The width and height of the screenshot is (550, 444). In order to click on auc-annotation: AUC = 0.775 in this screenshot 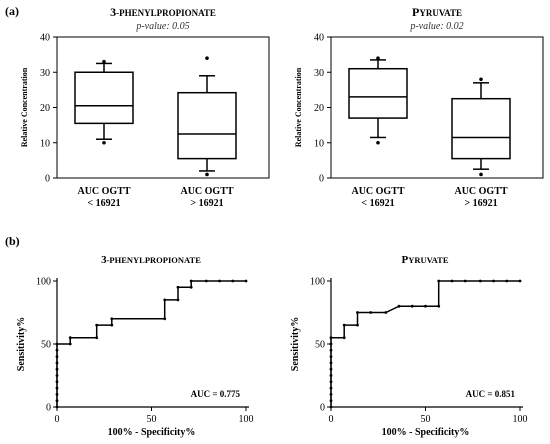, I will do `click(216, 394)`.